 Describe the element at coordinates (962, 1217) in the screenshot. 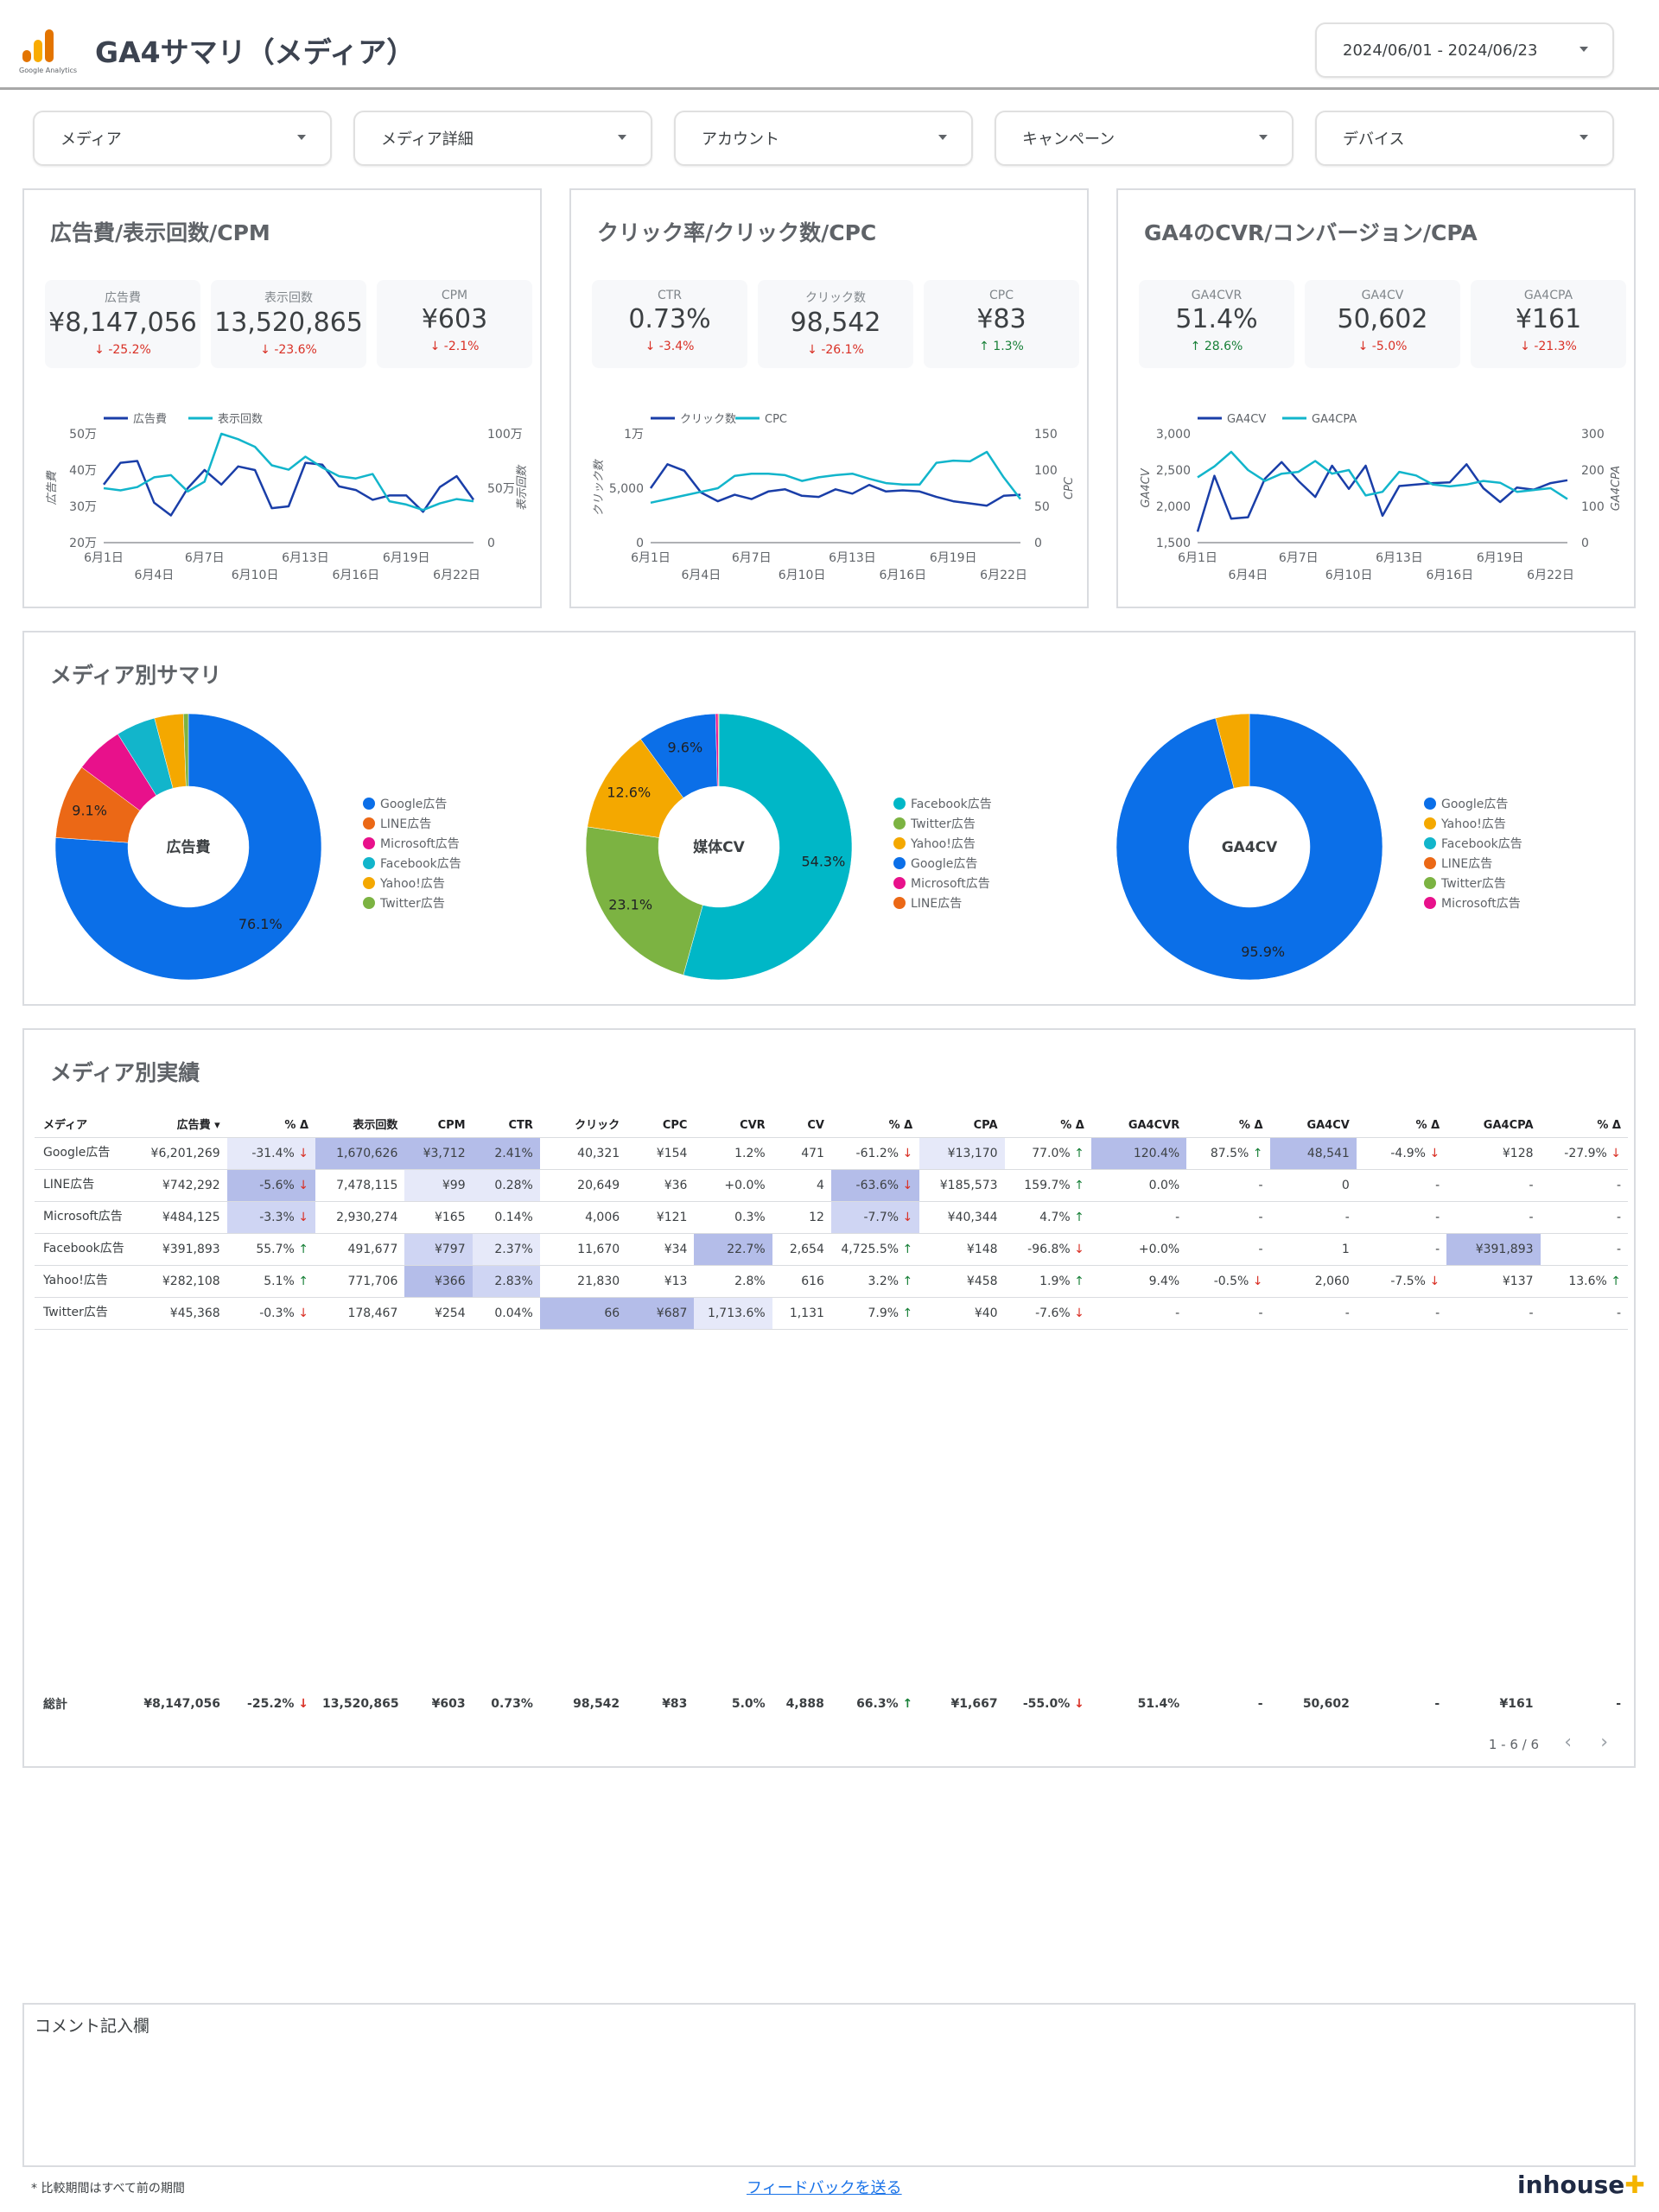

I see `table-cell: ¥40,344` at that location.